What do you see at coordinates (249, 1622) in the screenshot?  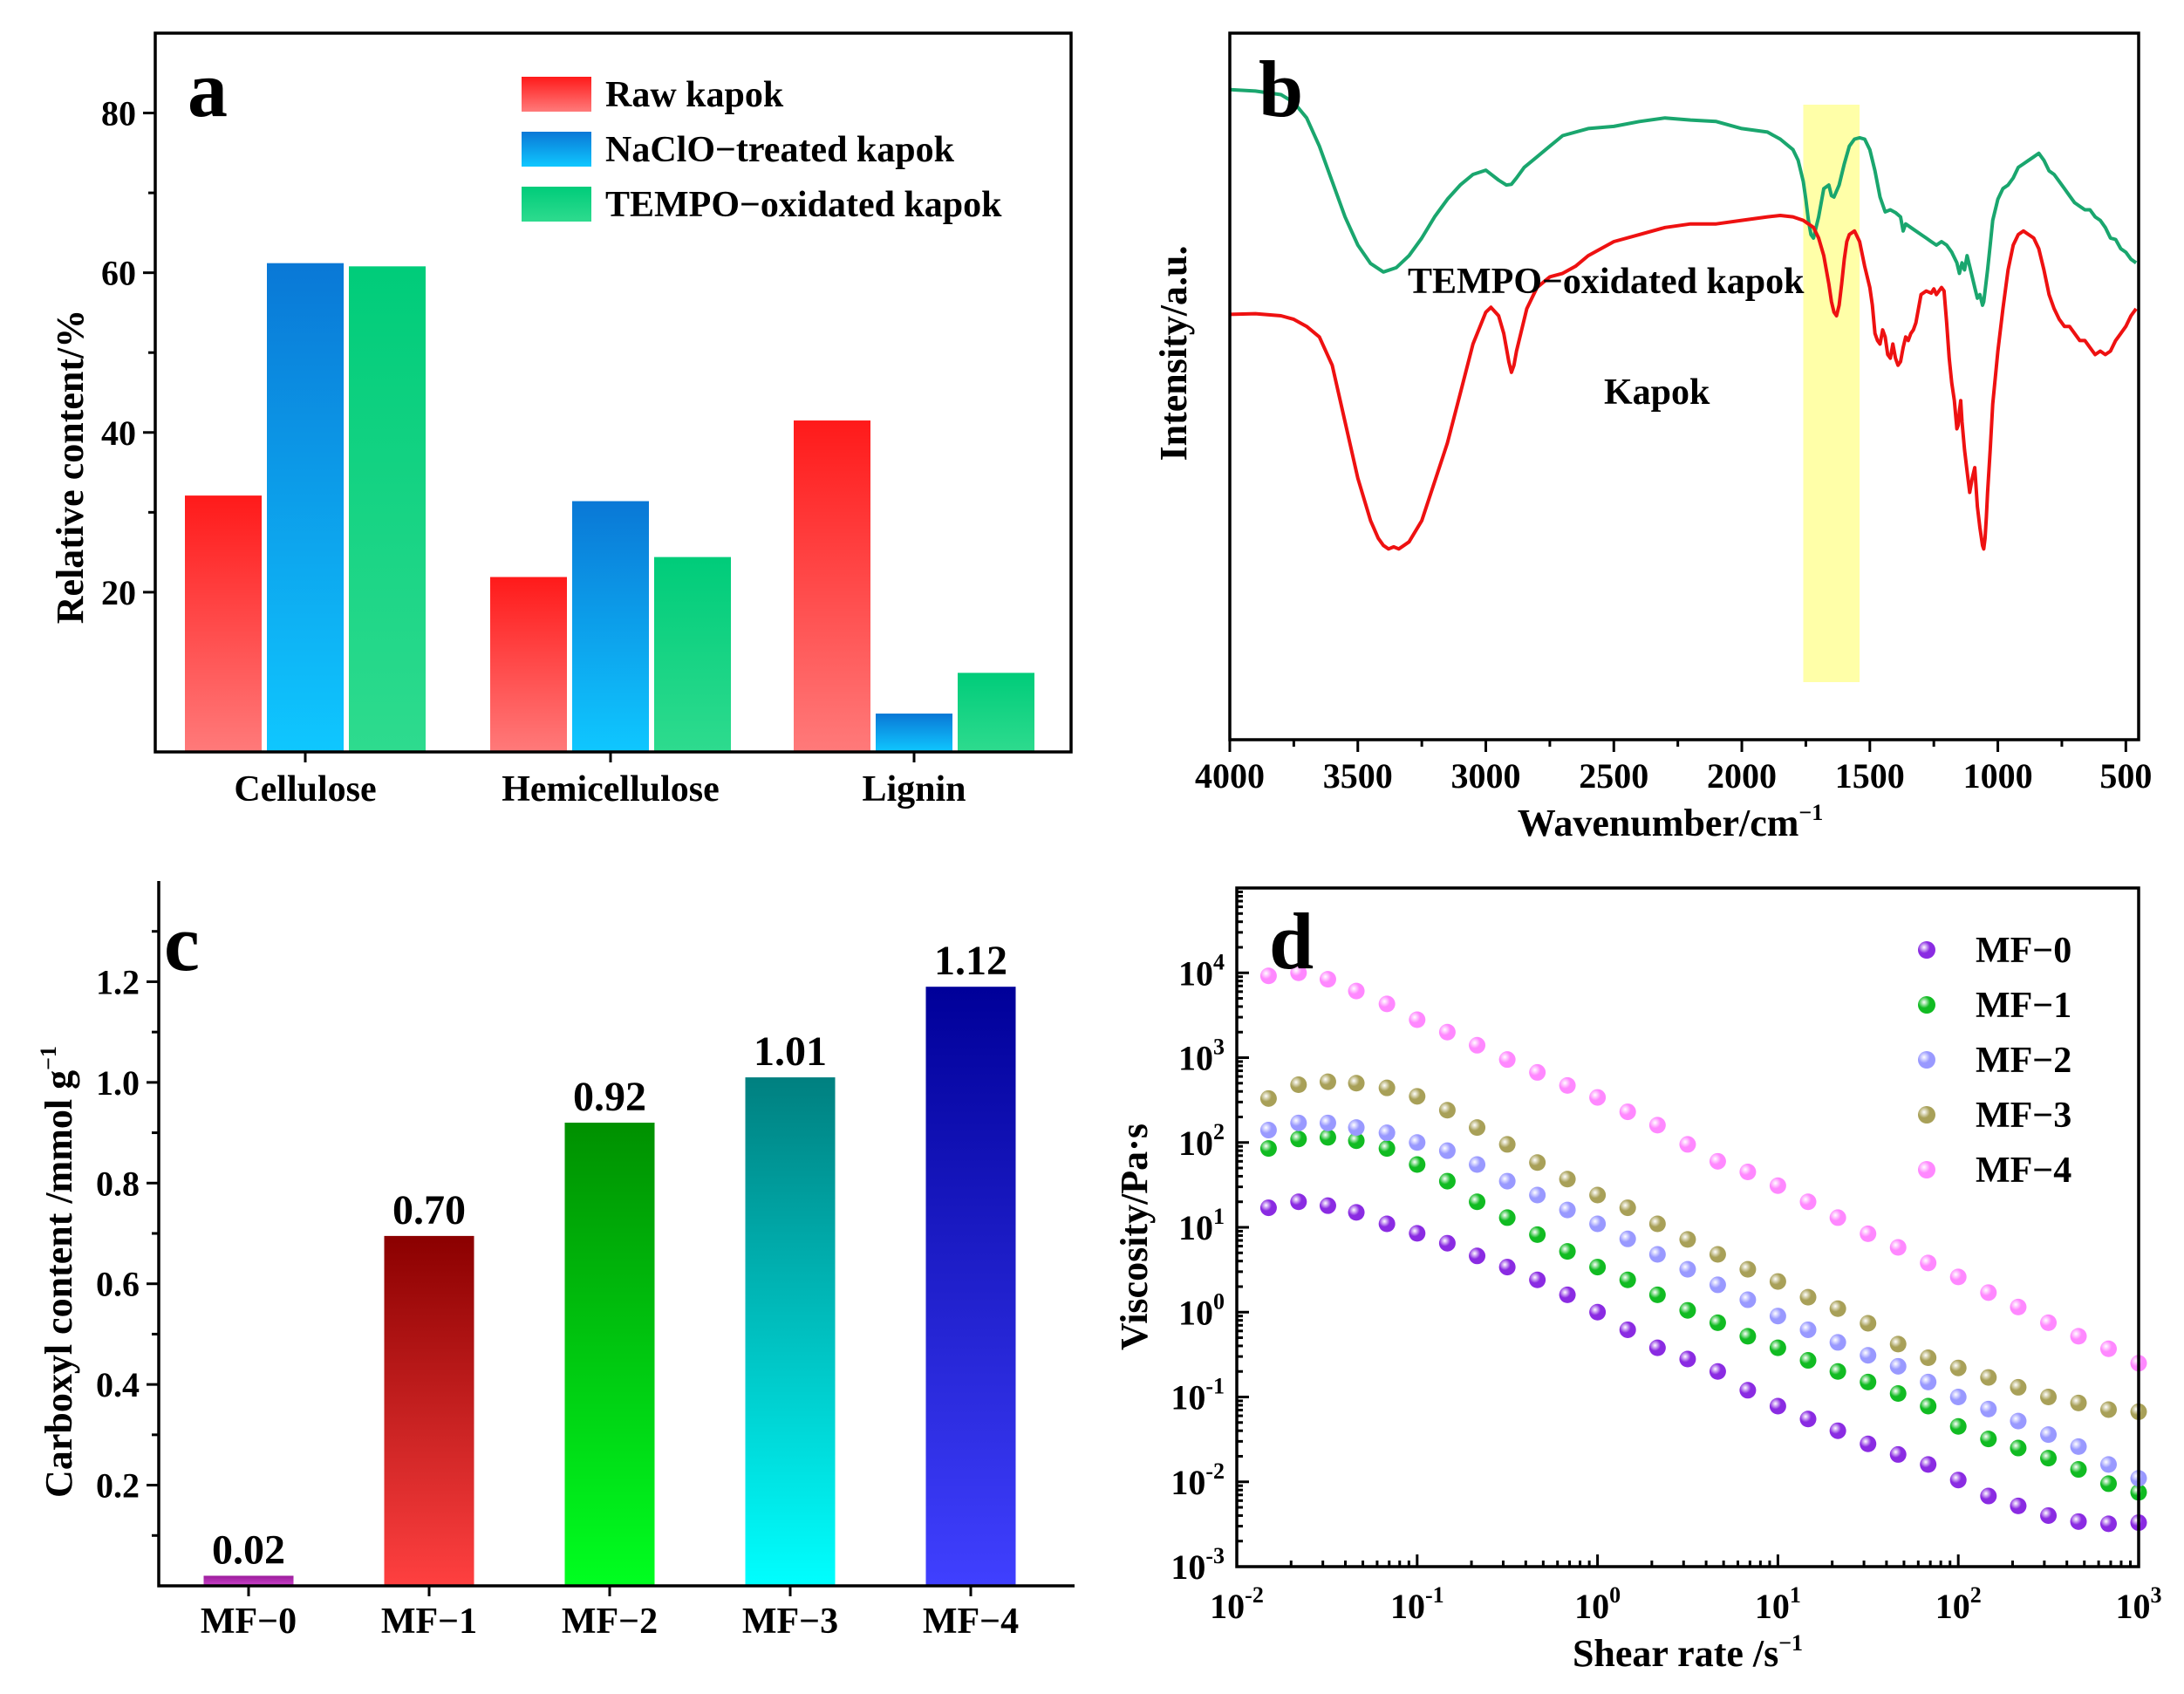 I see `x-tick-label-0: MF−0` at bounding box center [249, 1622].